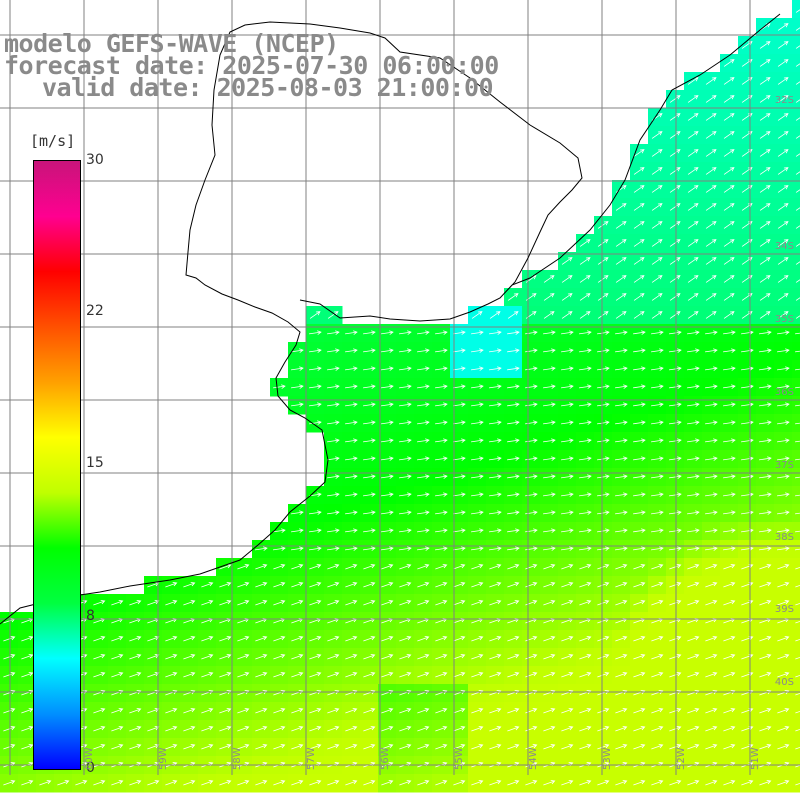 This screenshot has width=800, height=800. What do you see at coordinates (311, 758) in the screenshot?
I see `lon-label: 57W` at bounding box center [311, 758].